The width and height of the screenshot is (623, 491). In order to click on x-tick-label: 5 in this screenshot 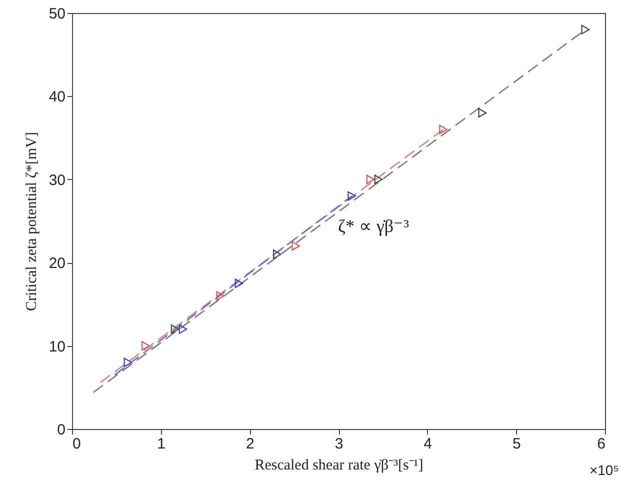, I will do `click(516, 444)`.